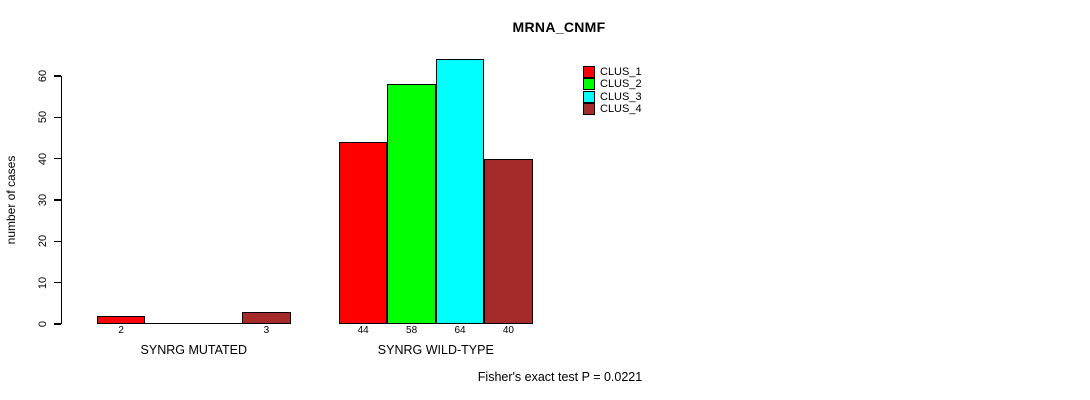 The width and height of the screenshot is (1090, 400). I want to click on y-axis-tick-label: 40, so click(43, 158).